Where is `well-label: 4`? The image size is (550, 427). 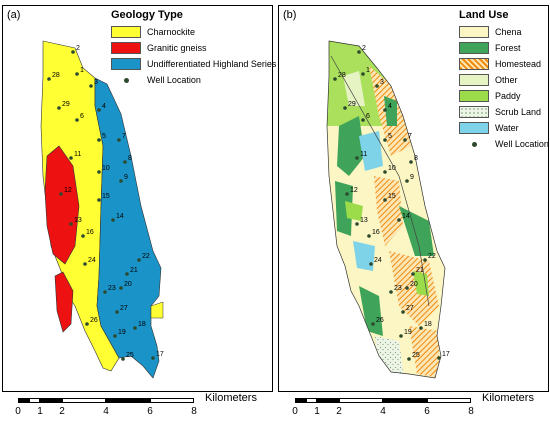
well-label: 4 is located at coordinates (390, 106).